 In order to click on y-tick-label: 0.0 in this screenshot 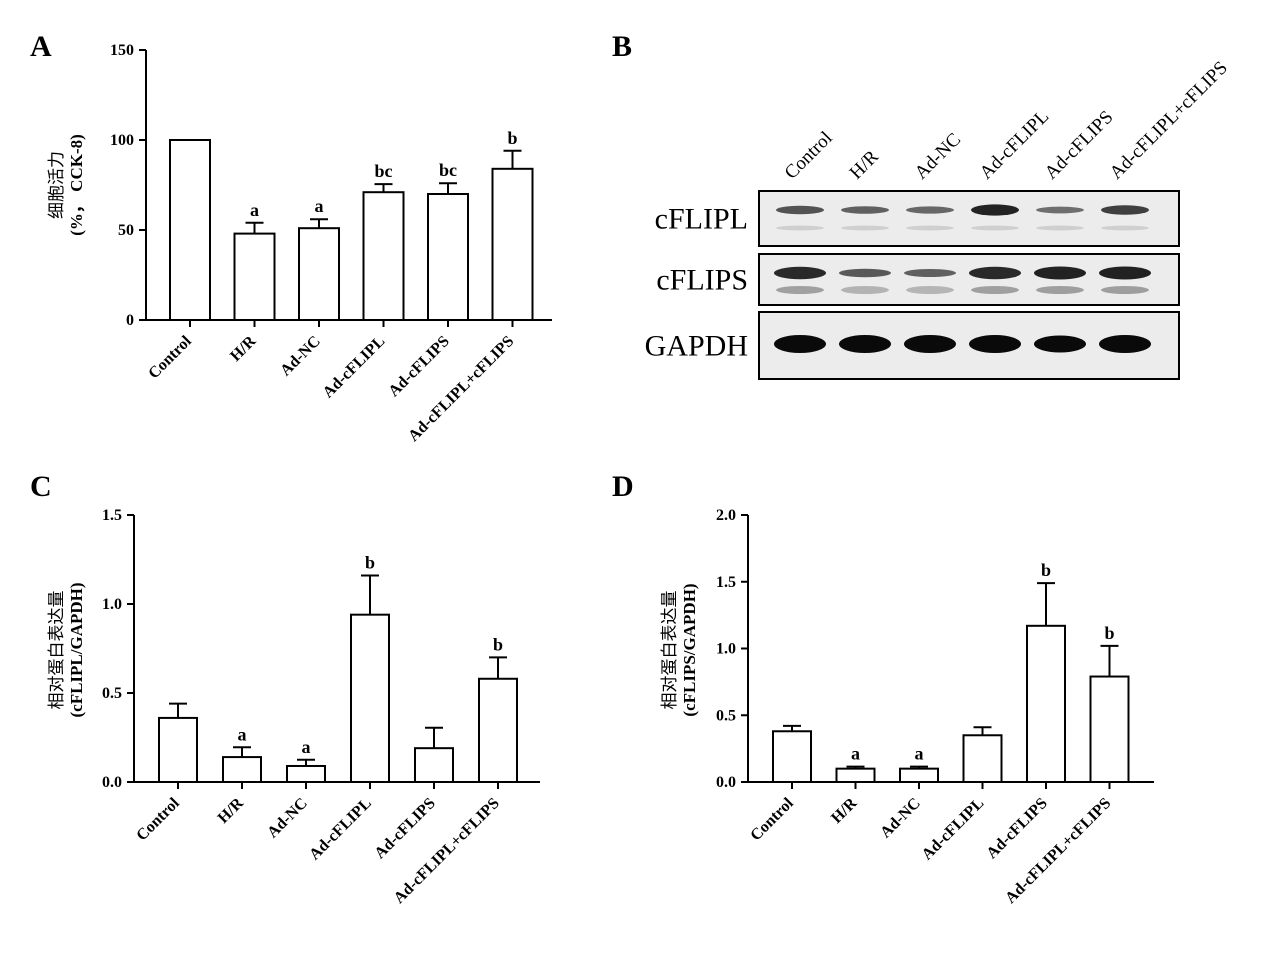, I will do `click(726, 782)`.